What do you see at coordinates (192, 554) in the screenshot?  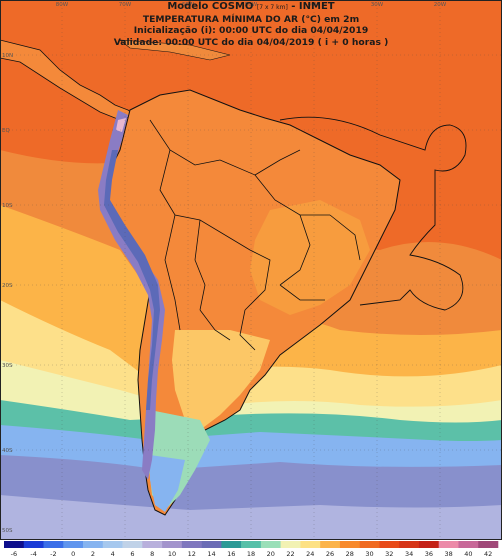 I see `legend-tick-label: 12` at bounding box center [192, 554].